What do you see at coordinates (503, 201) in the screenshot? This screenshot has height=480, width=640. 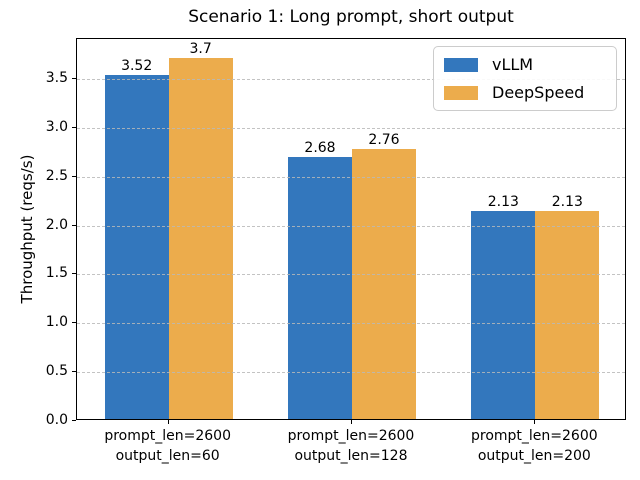 I see `bar-value-label-vllm-group-3: 2.13` at bounding box center [503, 201].